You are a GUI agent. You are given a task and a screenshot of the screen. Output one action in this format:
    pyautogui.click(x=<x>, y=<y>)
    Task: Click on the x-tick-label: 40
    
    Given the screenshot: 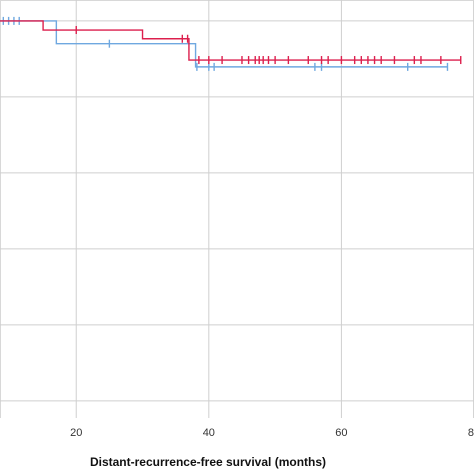 What is the action you would take?
    pyautogui.click(x=209, y=433)
    